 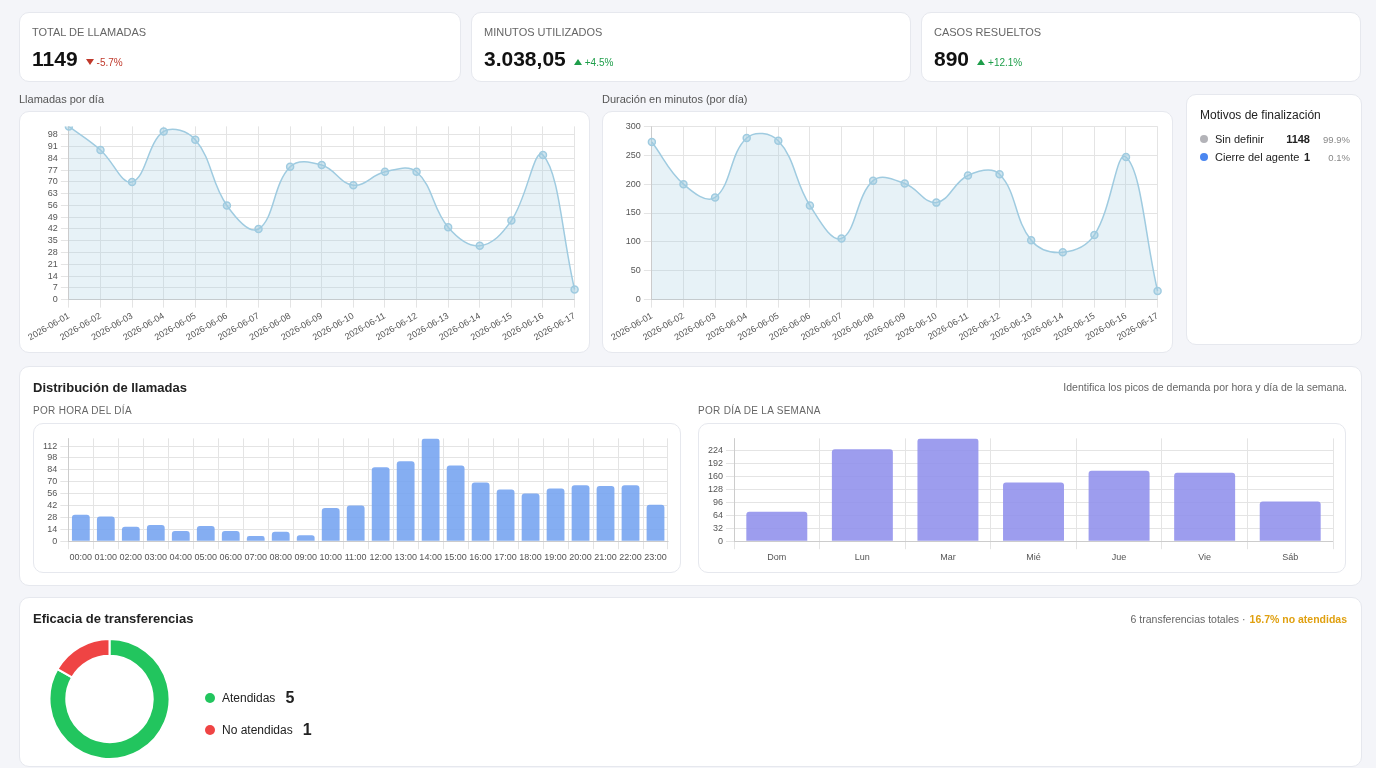 What do you see at coordinates (280, 557) in the screenshot?
I see `x-tick-label: 08:00` at bounding box center [280, 557].